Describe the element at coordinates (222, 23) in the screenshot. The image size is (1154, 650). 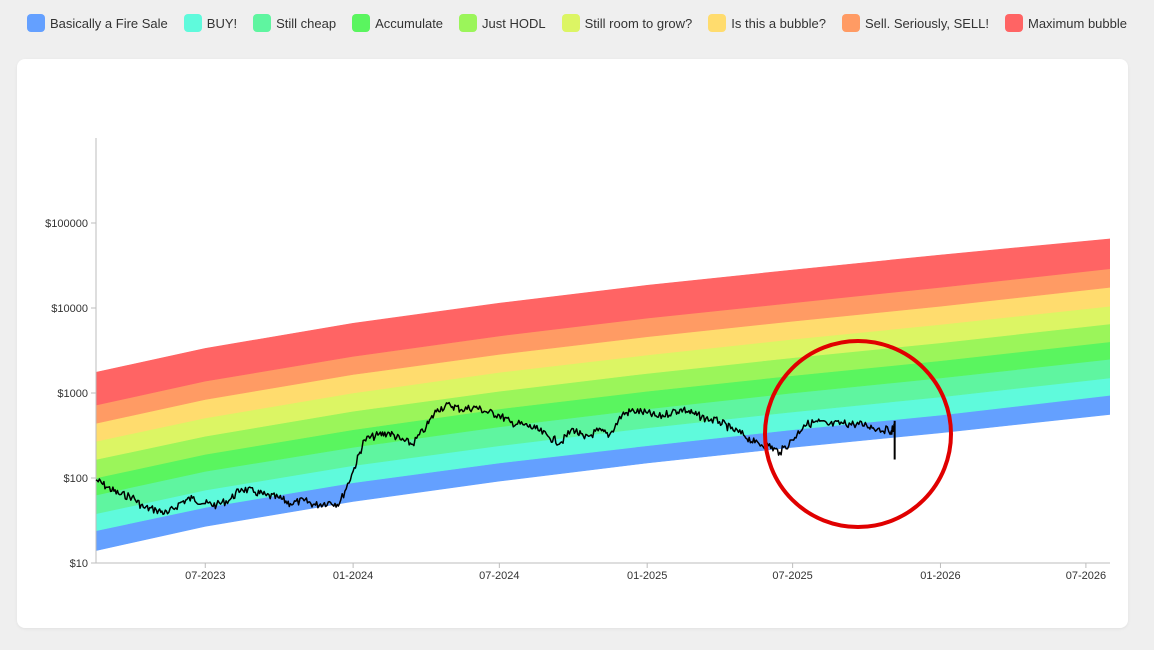
I see `legend-label: BUY!` at that location.